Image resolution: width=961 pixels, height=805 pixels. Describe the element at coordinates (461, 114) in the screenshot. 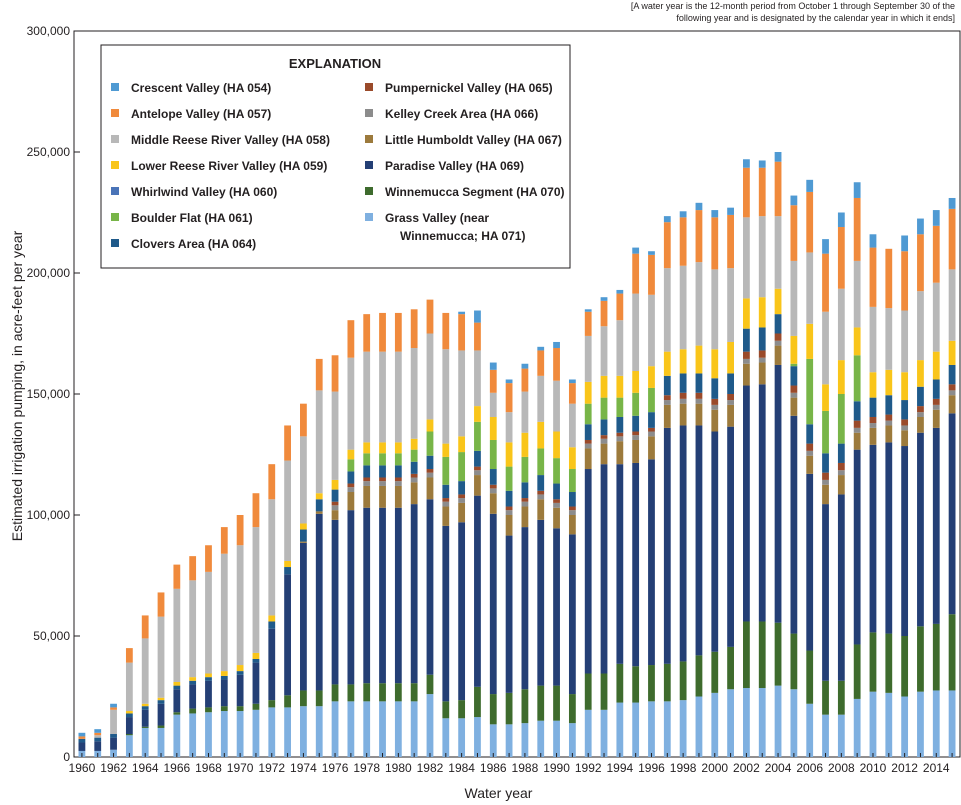

I see `legend-label: Kelley Creek Area (HA 066)` at that location.